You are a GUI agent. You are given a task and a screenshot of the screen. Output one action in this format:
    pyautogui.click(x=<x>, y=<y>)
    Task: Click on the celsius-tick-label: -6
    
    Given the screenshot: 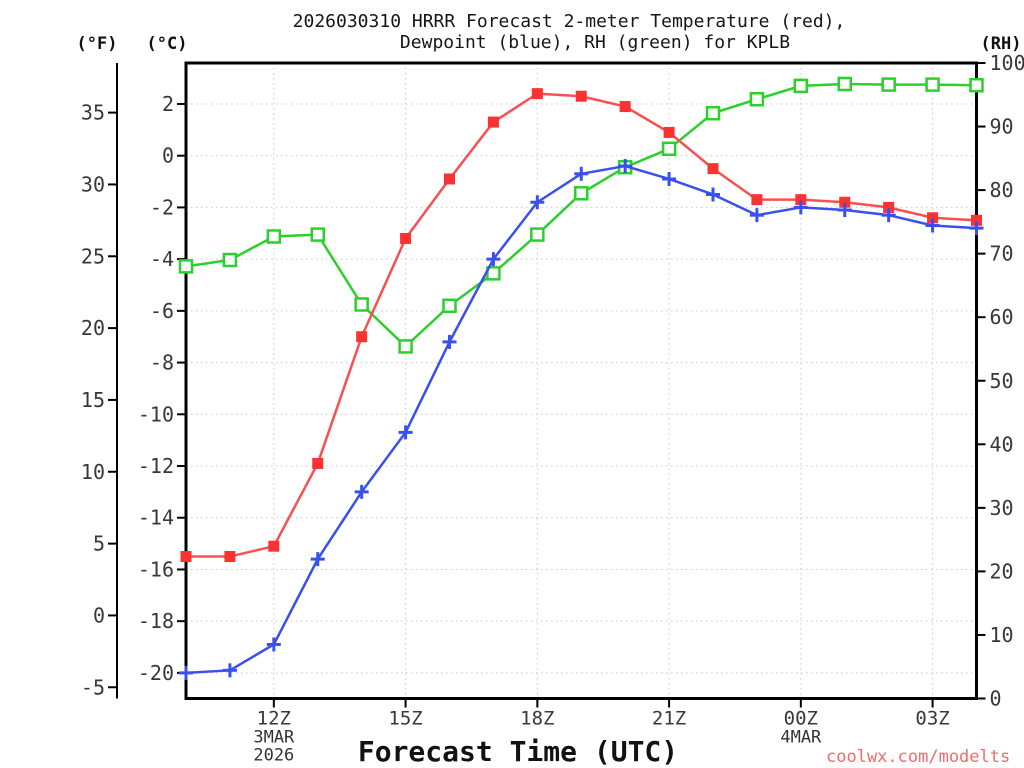 What is the action you would take?
    pyautogui.click(x=162, y=311)
    